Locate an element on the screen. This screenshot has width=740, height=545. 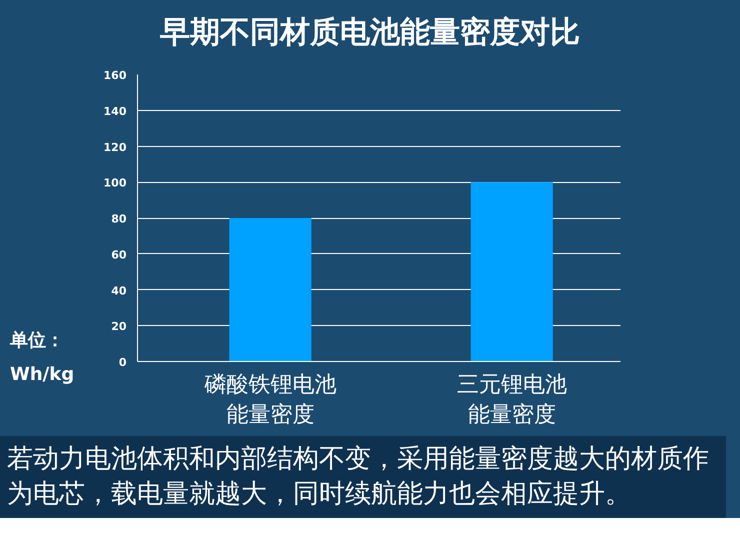
chart-title: 早期不同材质电池能量密度对比 is located at coordinates (370, 33).